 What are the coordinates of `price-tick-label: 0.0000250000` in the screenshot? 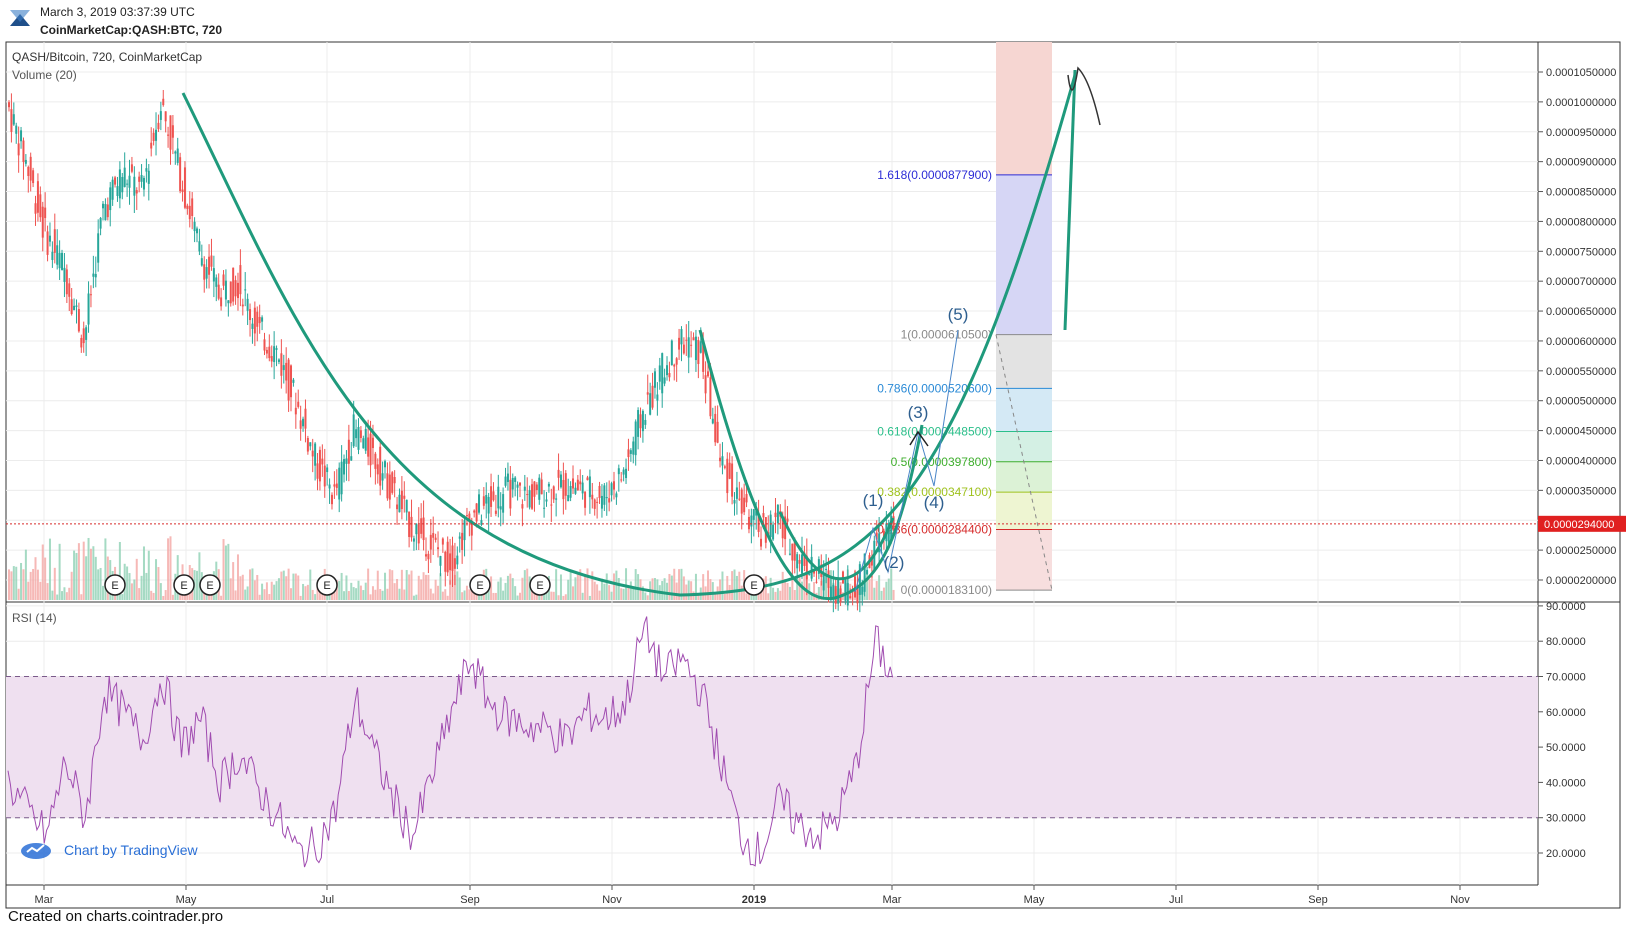 It's located at (1581, 551).